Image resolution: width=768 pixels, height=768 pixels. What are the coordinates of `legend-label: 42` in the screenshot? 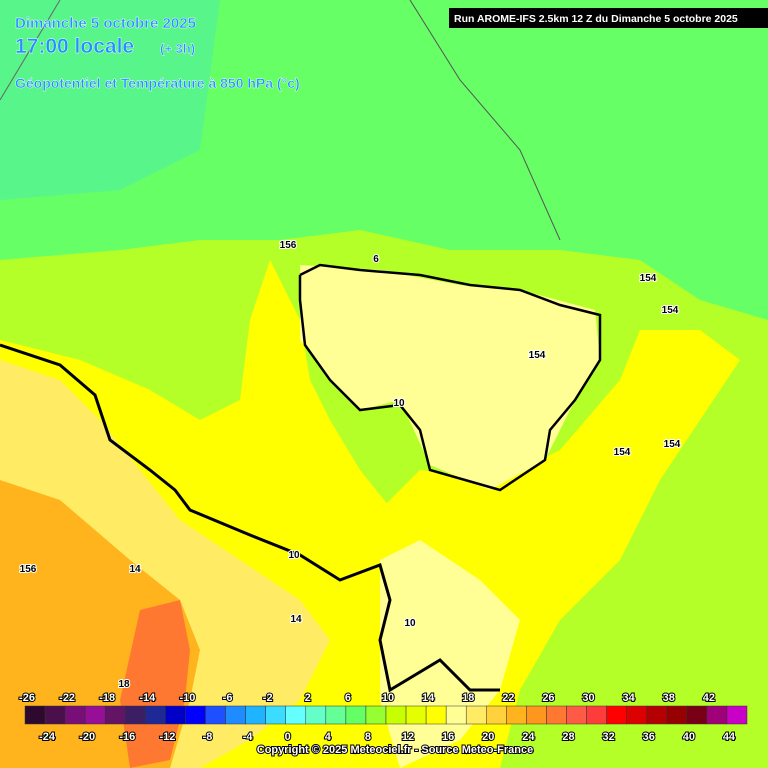 It's located at (709, 698).